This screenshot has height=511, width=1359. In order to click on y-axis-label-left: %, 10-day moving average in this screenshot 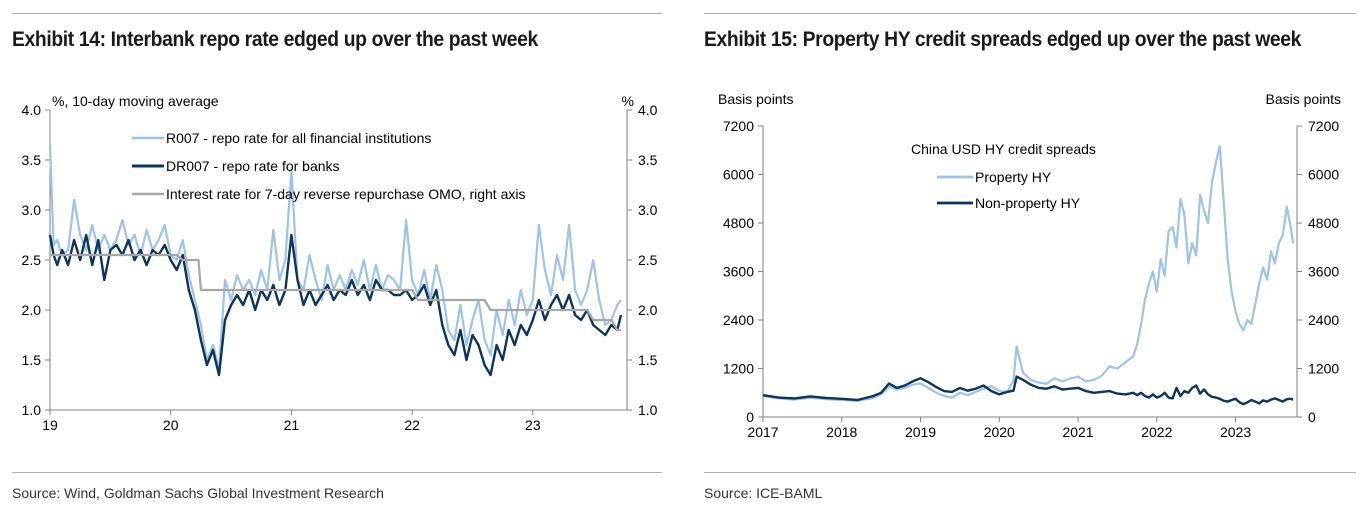, I will do `click(135, 101)`.